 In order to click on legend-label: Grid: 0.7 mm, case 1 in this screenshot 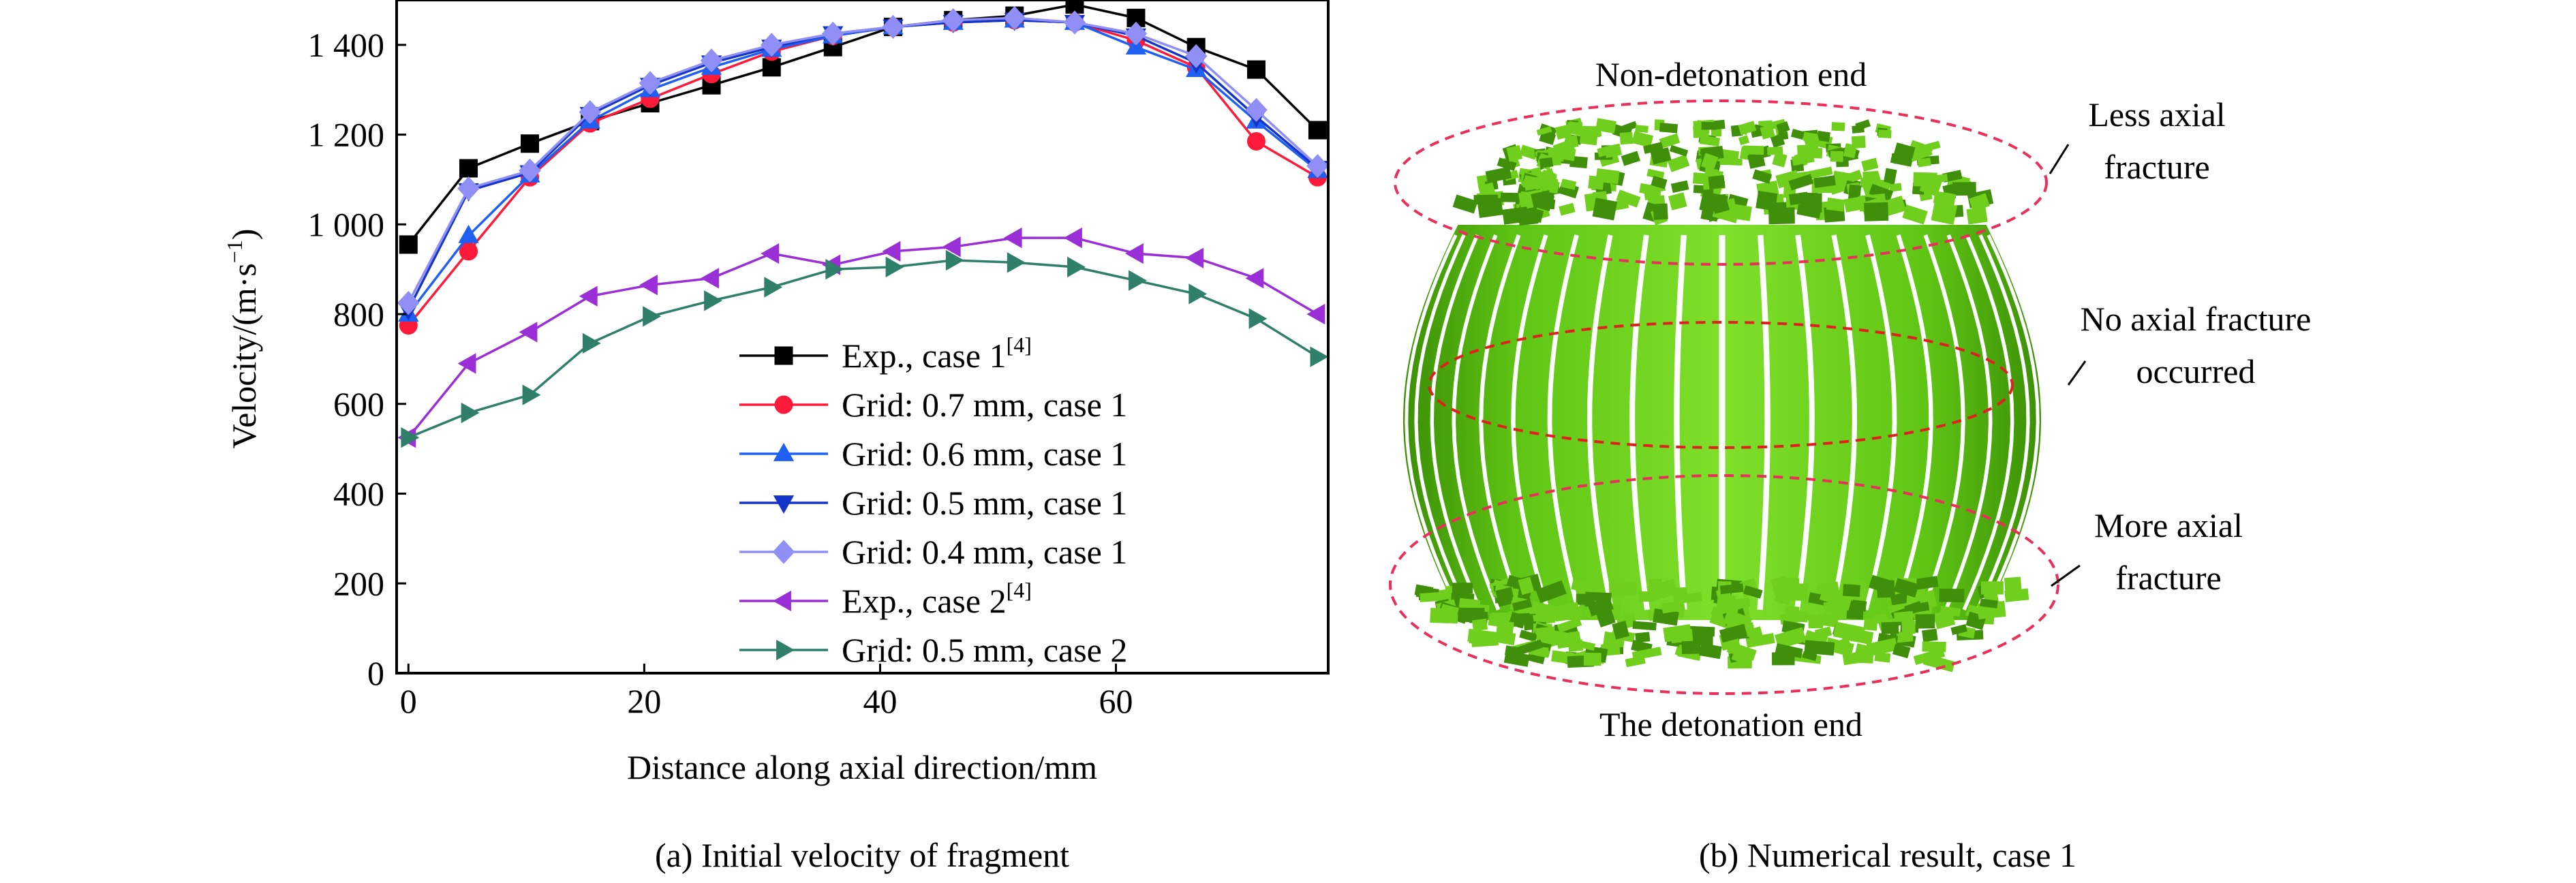, I will do `click(984, 405)`.